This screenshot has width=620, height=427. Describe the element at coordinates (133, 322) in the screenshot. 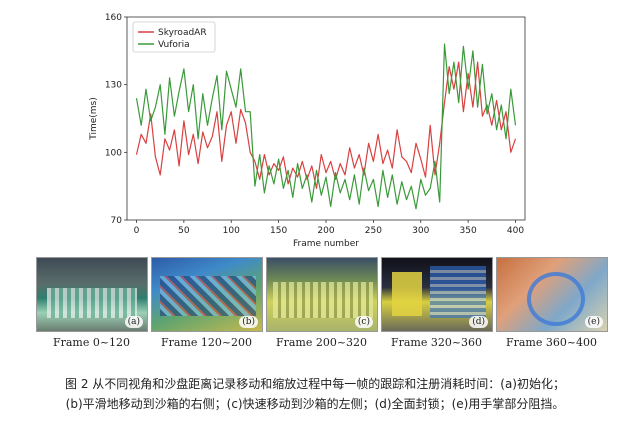

I see `thumbnail-tag: (a)` at that location.